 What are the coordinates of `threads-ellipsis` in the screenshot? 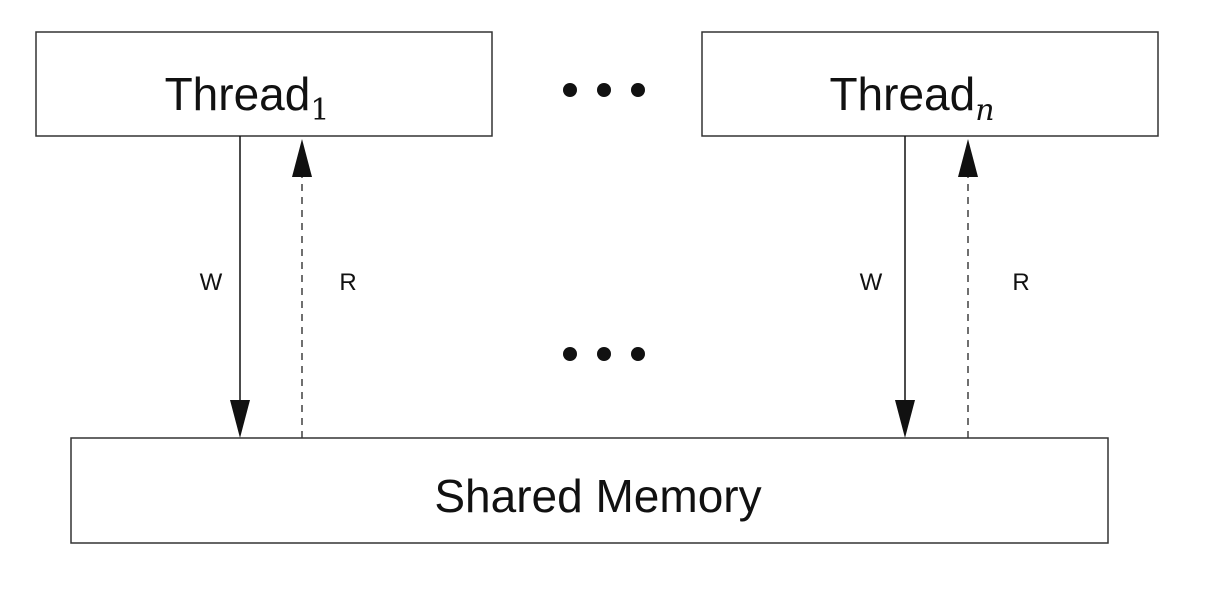 It's located at (604, 90).